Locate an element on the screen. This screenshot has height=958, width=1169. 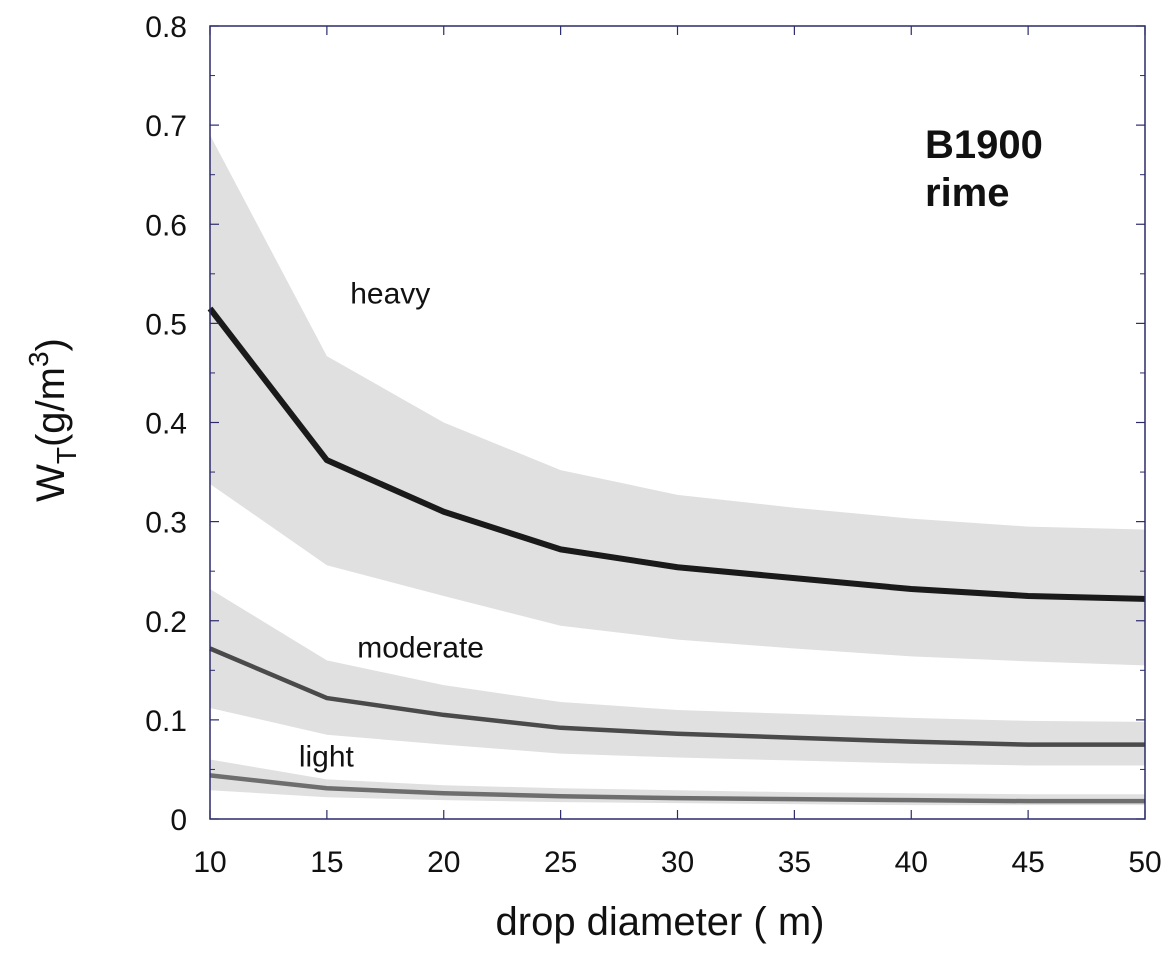
y-axis-title-end: ) is located at coordinates (51, 344).